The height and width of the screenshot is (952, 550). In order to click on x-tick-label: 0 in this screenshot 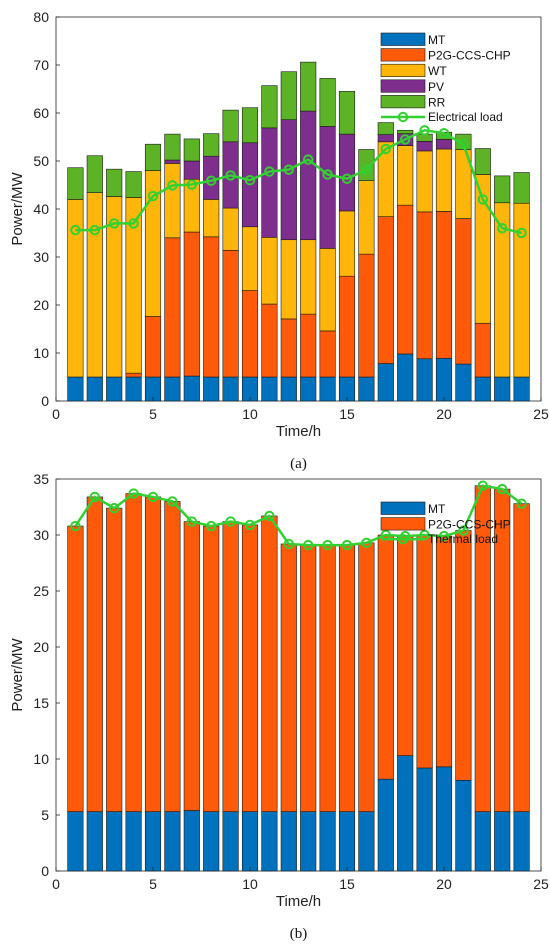, I will do `click(56, 884)`.